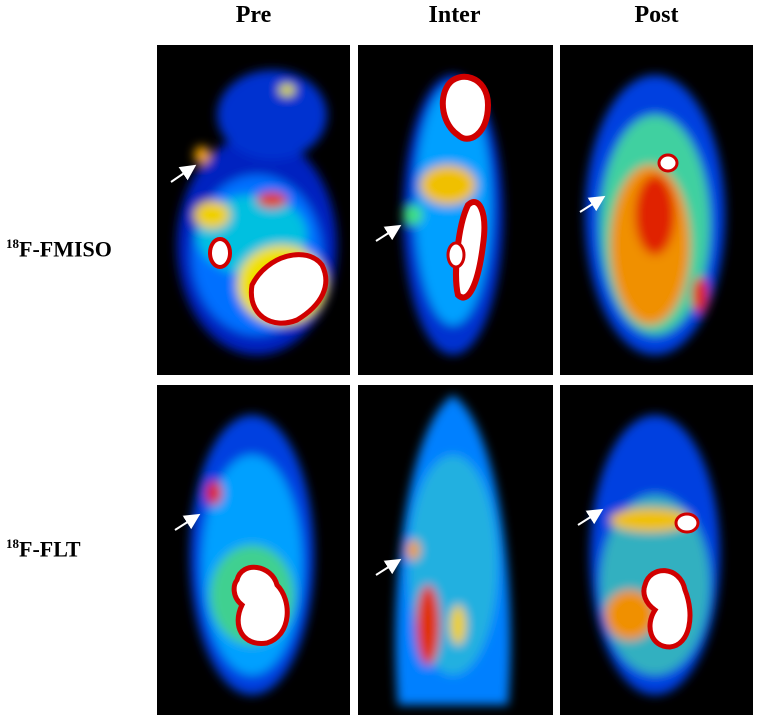 The height and width of the screenshot is (724, 765). I want to click on tracer: F-FLT, so click(50, 549).